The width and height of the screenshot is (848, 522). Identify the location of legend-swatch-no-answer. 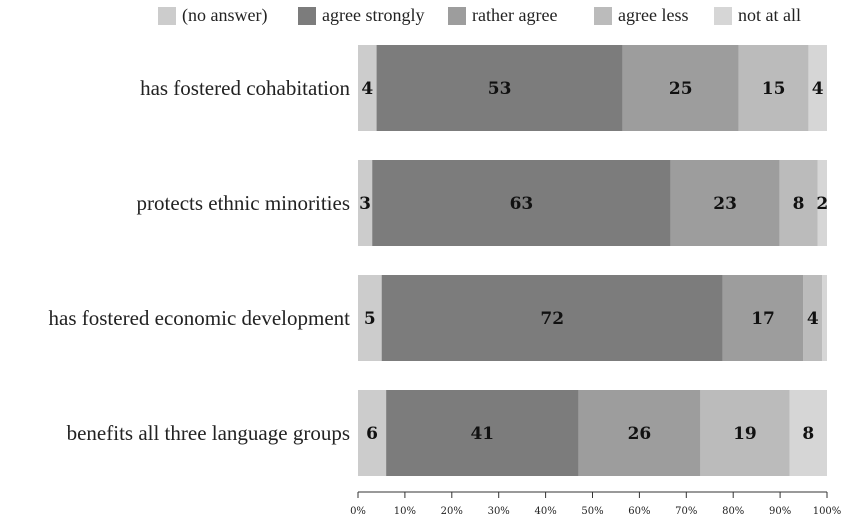
(167, 15).